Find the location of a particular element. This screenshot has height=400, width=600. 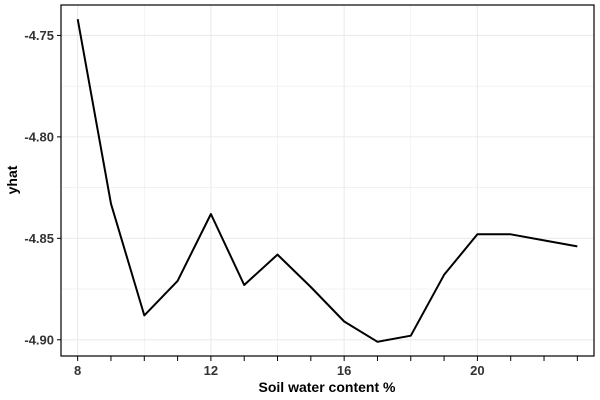

x-axis-ticks: 8 12 16 20 is located at coordinates (326, 367).